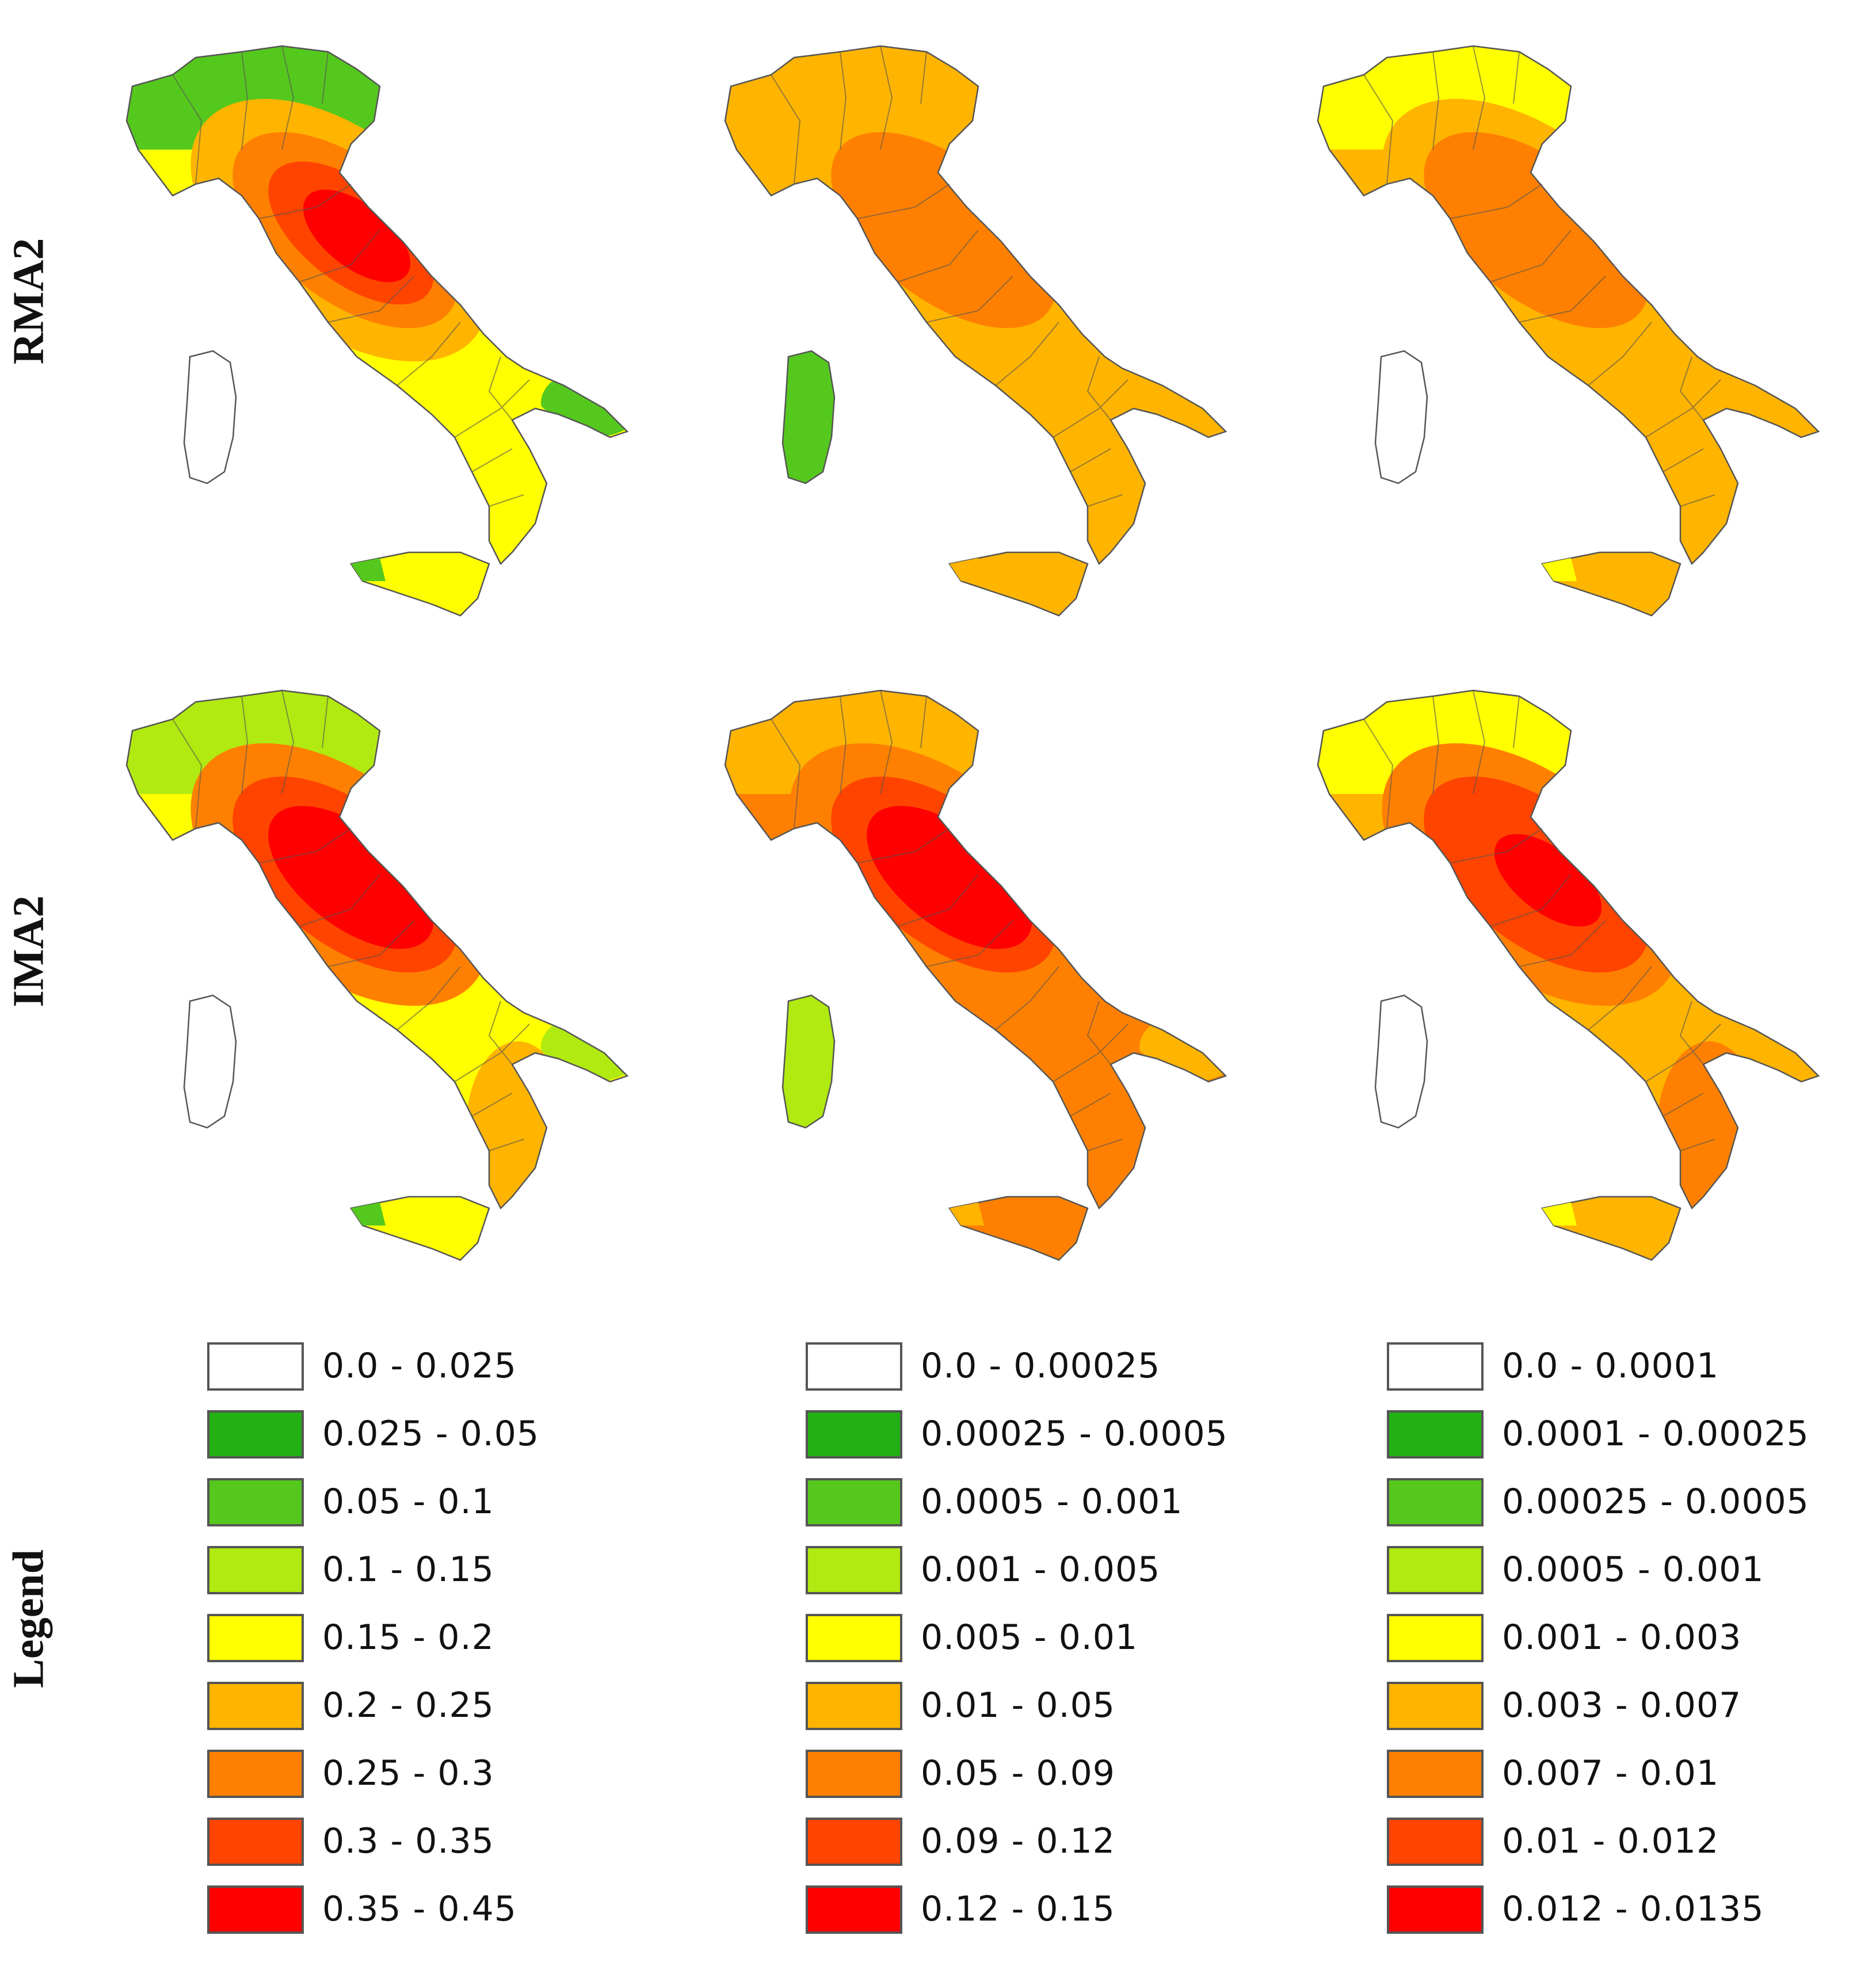 The width and height of the screenshot is (1876, 1966). I want to click on legend-item: 0.12 - 0.15, so click(1088, 1910).